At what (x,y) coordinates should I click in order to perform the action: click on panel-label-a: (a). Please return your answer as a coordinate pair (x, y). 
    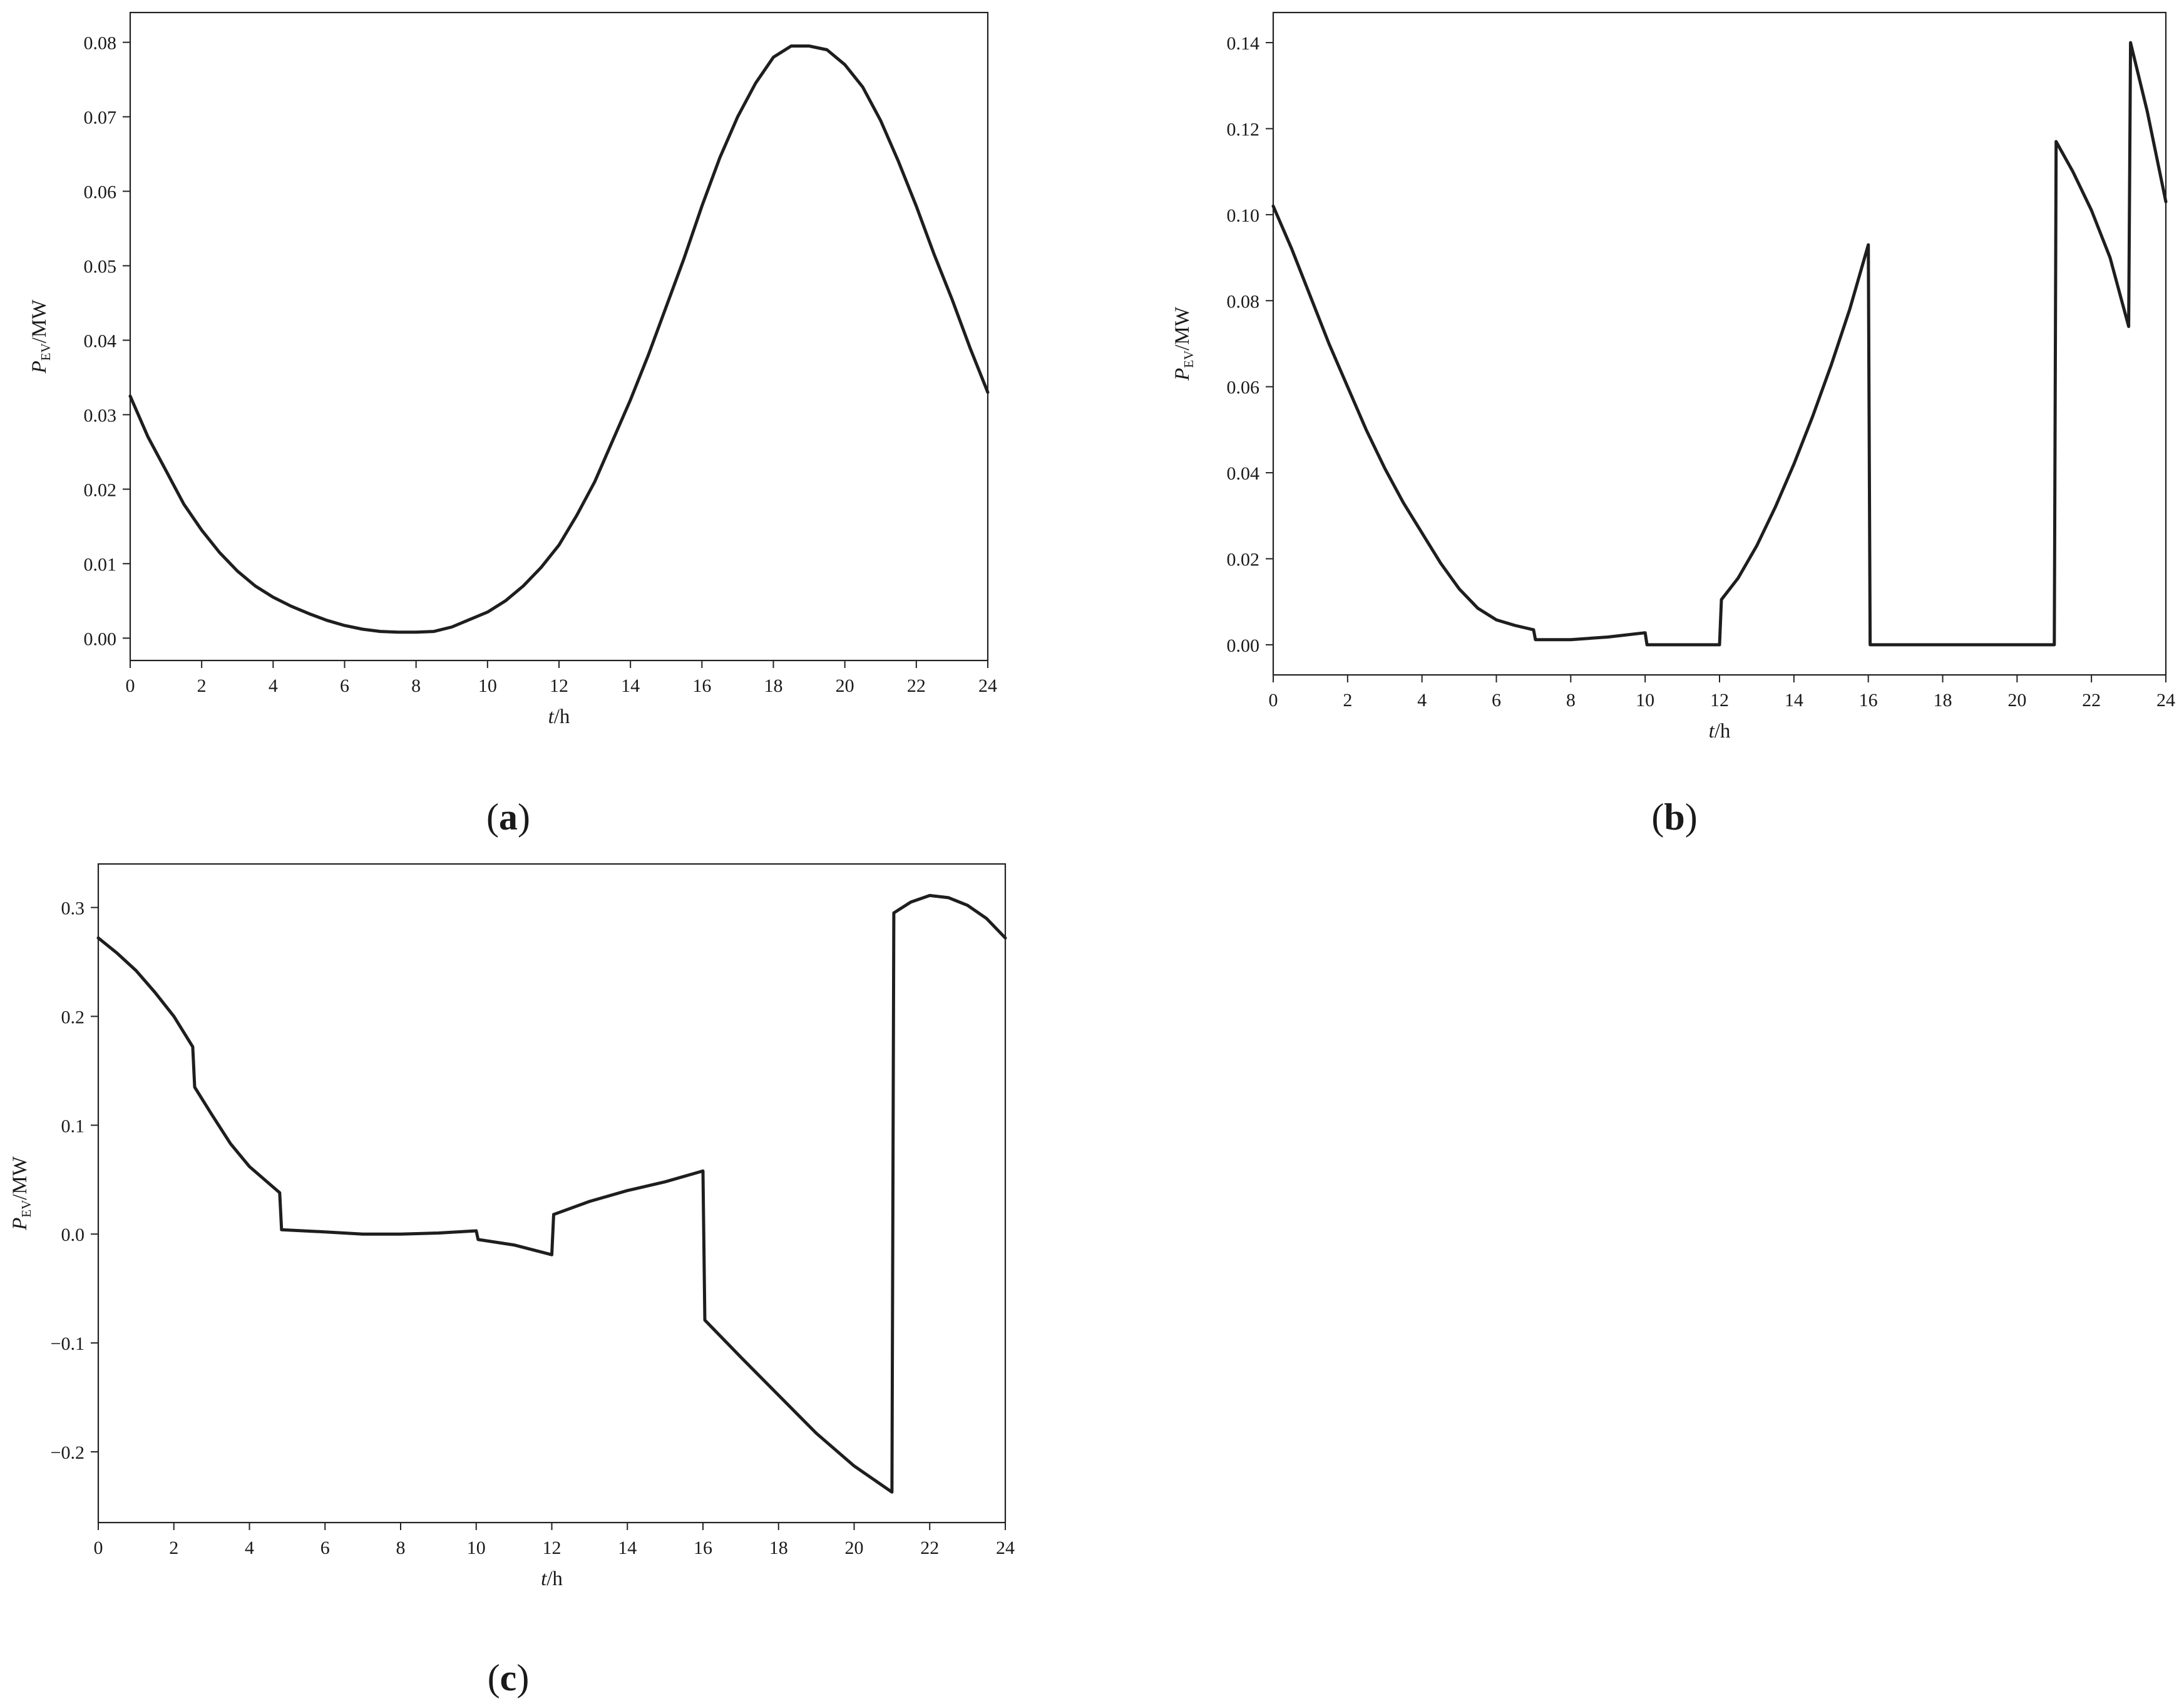
    Looking at the image, I should click on (508, 817).